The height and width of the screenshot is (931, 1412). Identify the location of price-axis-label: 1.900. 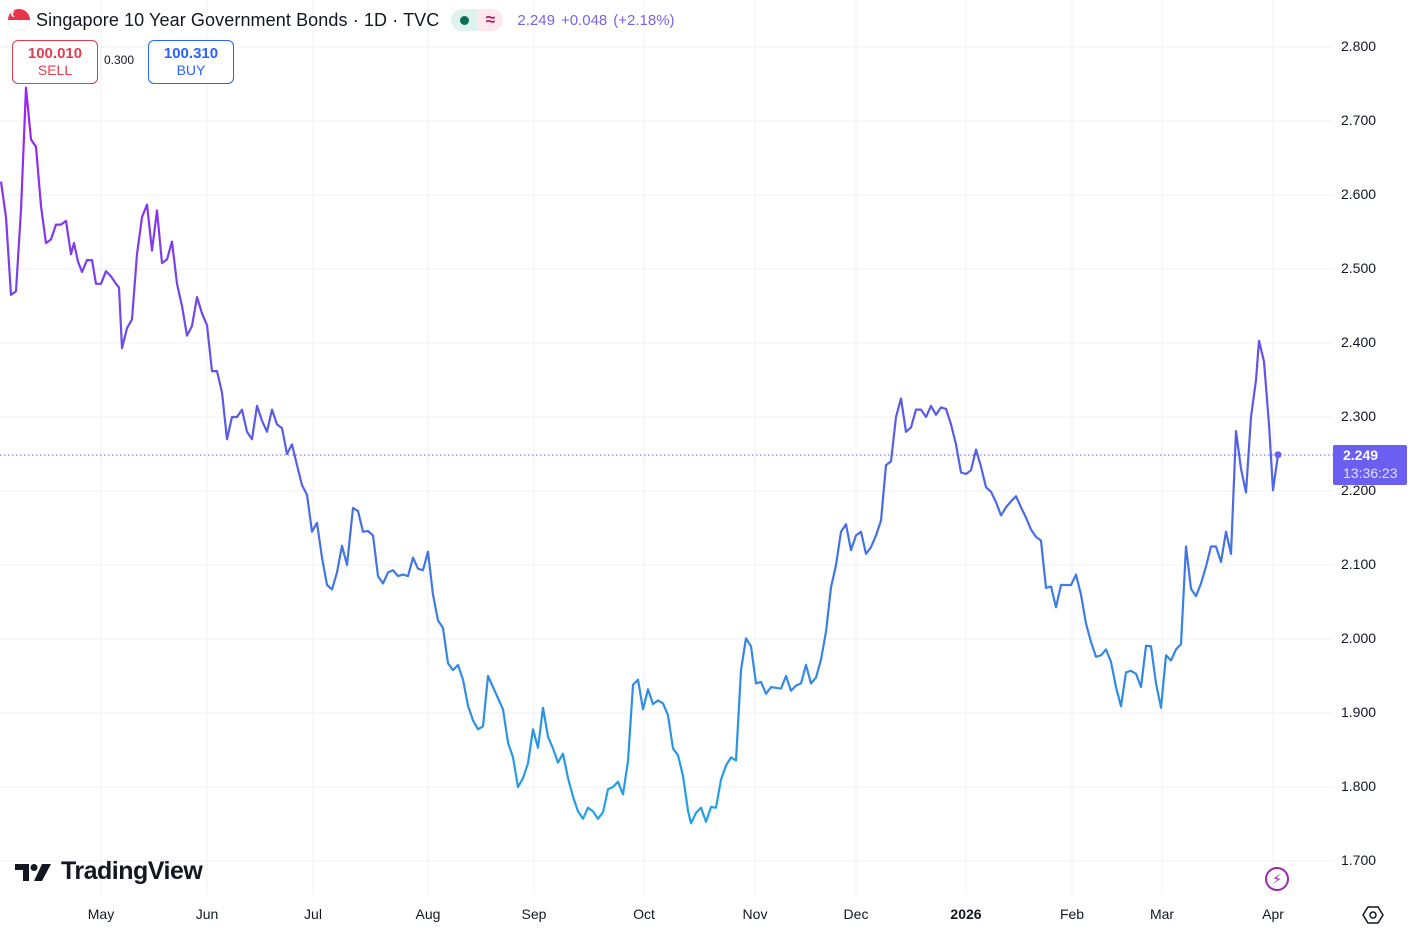
(1359, 712).